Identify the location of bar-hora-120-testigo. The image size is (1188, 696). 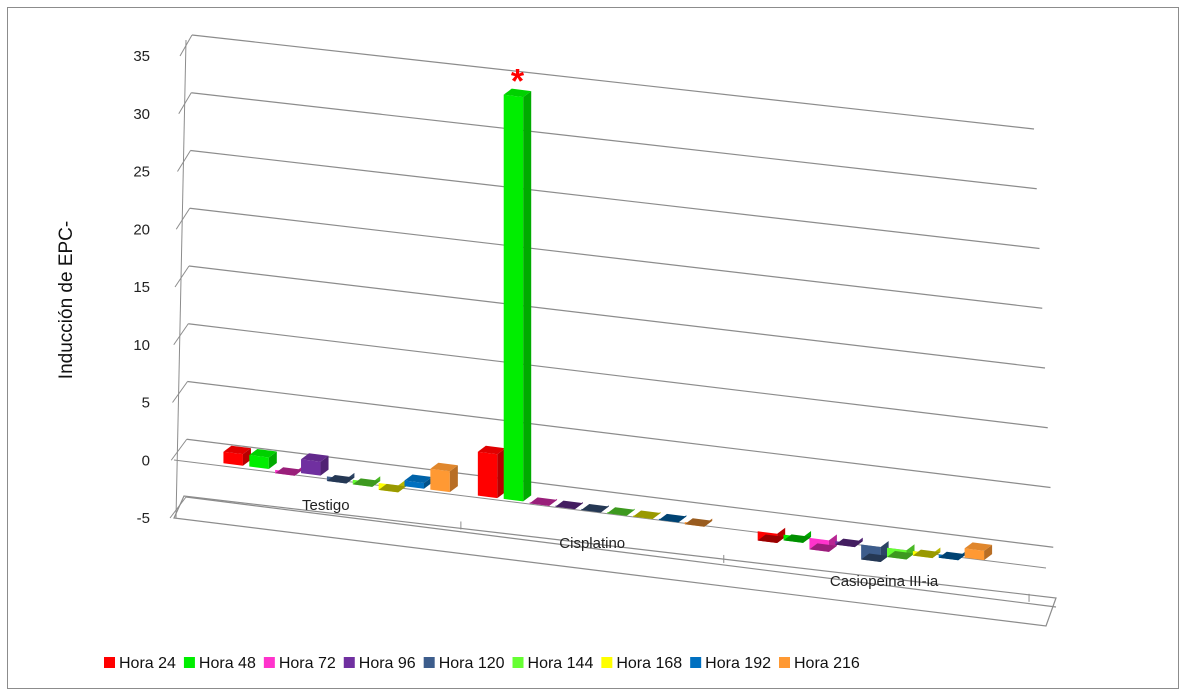
(340, 478).